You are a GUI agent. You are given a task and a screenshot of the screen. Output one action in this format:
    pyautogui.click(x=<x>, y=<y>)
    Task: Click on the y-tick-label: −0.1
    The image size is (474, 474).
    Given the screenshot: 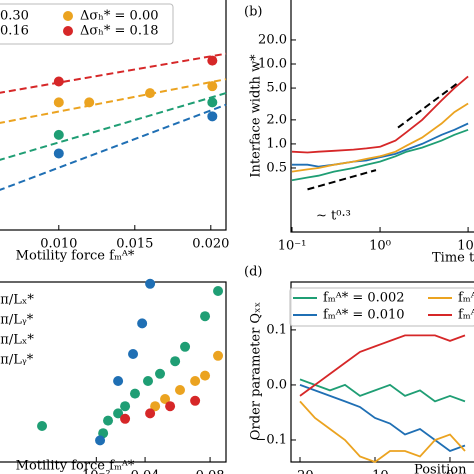 What is the action you would take?
    pyautogui.click(x=271, y=439)
    